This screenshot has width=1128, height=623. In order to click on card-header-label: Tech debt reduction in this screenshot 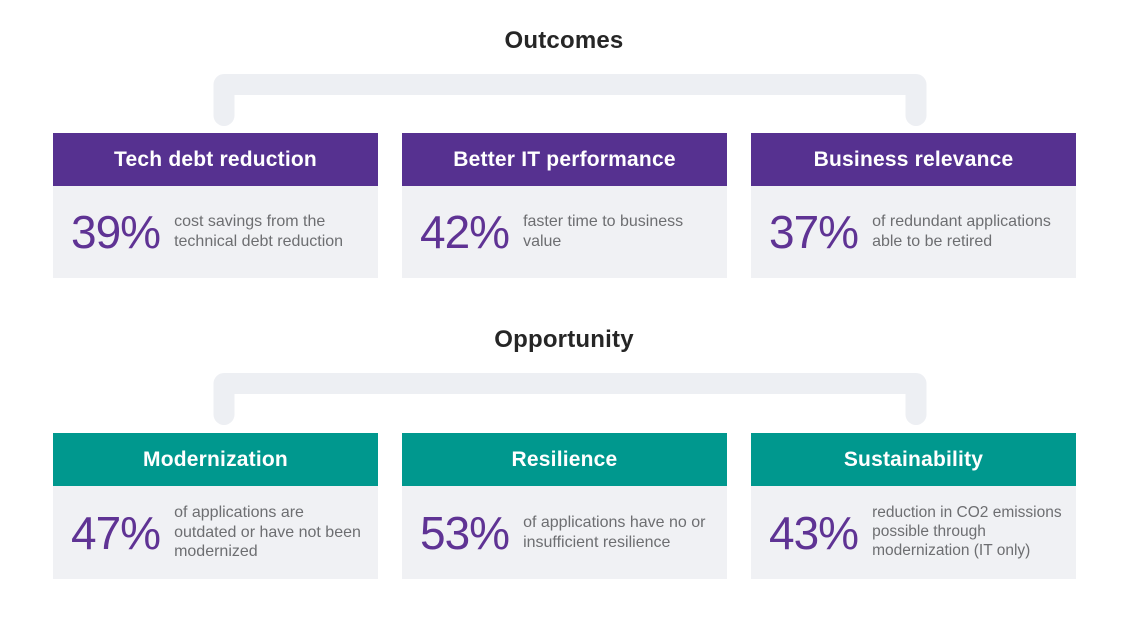, I will do `click(215, 159)`.